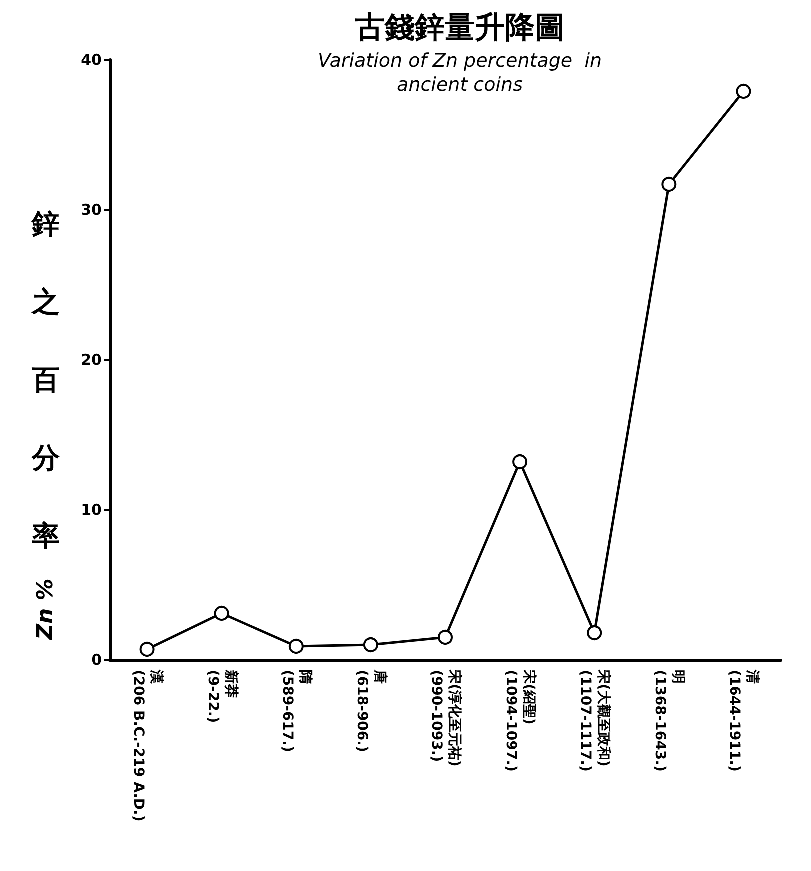 The image size is (811, 871). Describe the element at coordinates (446, 718) in the screenshot. I see `x-tick-label: 宋(淳化至元祐) (990-1093.)` at that location.